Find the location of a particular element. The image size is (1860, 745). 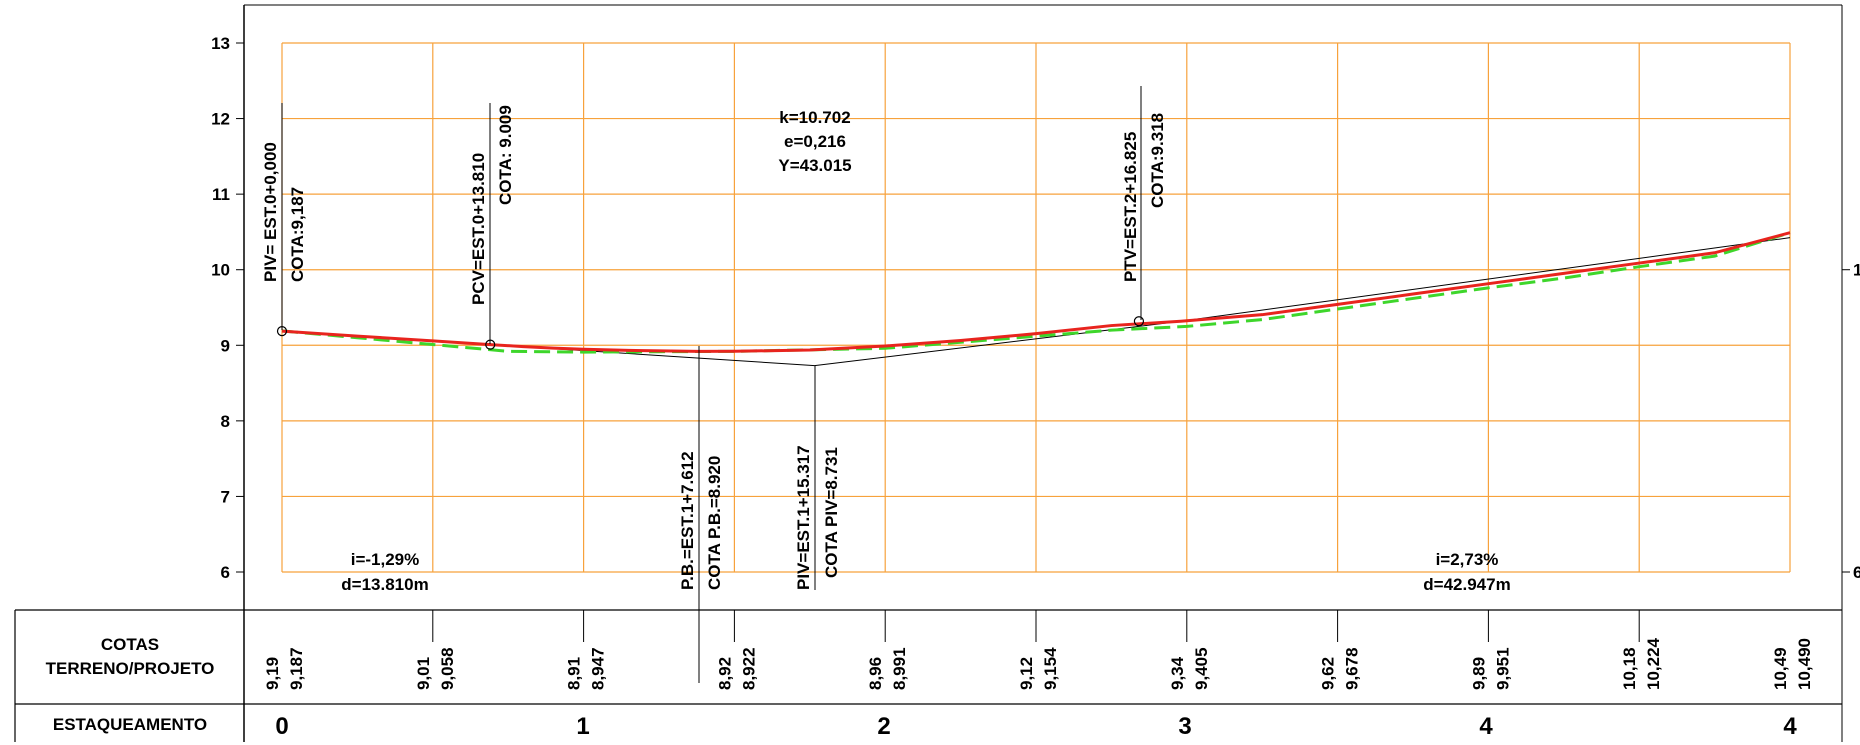

y-tick-label: 8 is located at coordinates (225, 421).